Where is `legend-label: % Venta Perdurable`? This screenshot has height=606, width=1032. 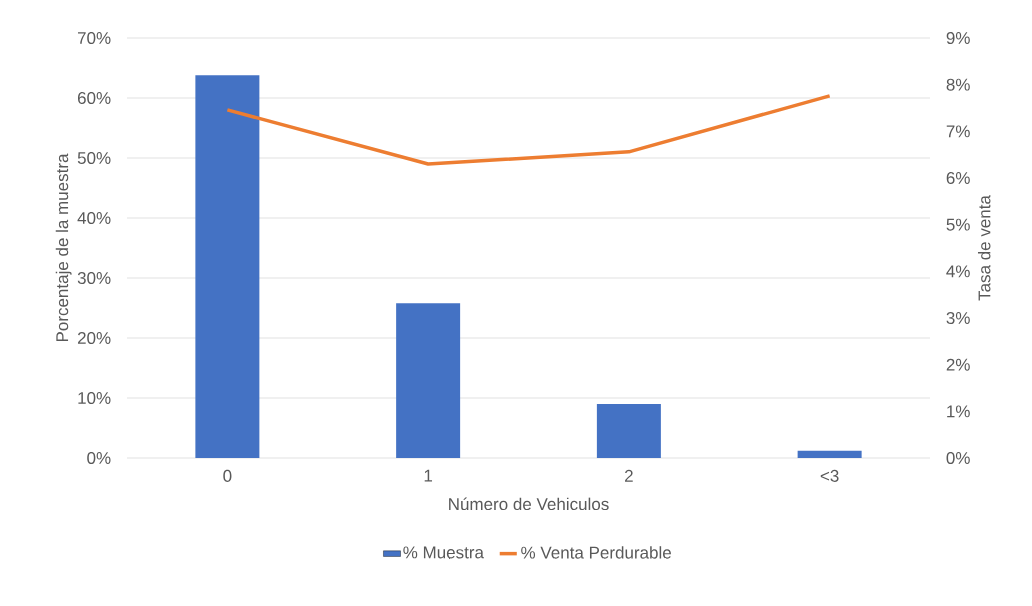
legend-label: % Venta Perdurable is located at coordinates (596, 552).